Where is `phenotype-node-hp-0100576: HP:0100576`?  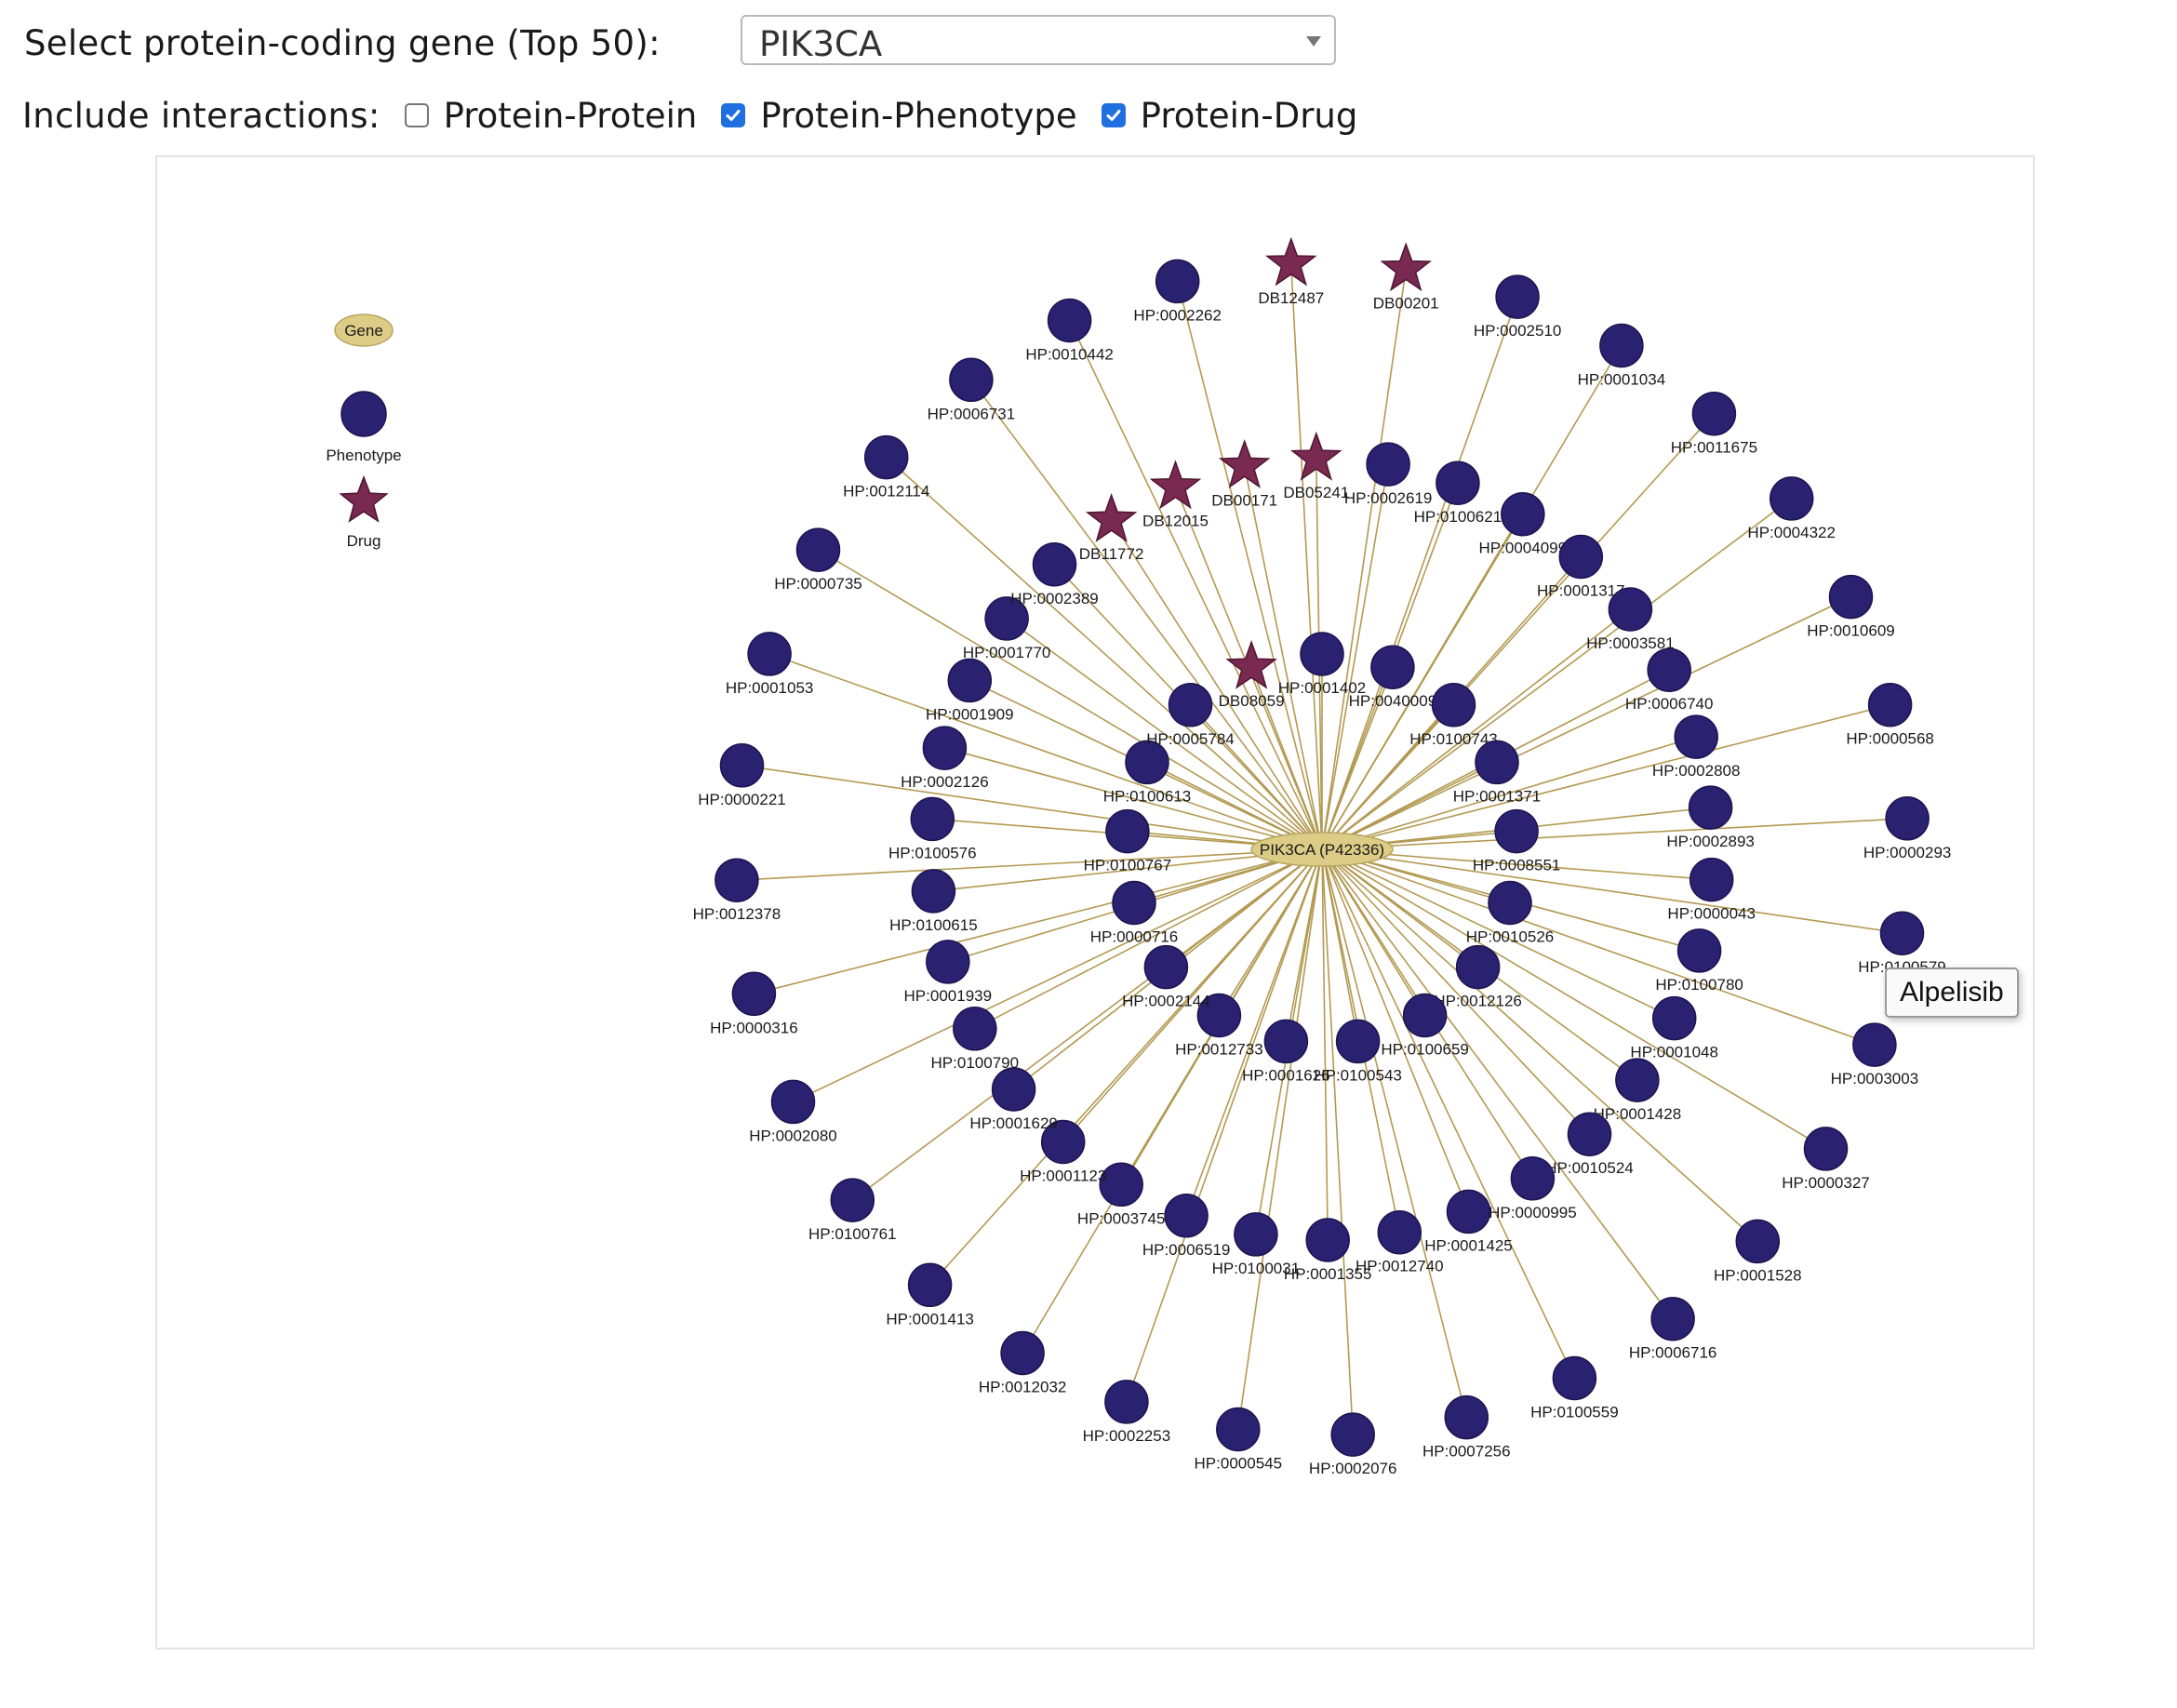 phenotype-node-hp-0100576: HP:0100576 is located at coordinates (932, 828).